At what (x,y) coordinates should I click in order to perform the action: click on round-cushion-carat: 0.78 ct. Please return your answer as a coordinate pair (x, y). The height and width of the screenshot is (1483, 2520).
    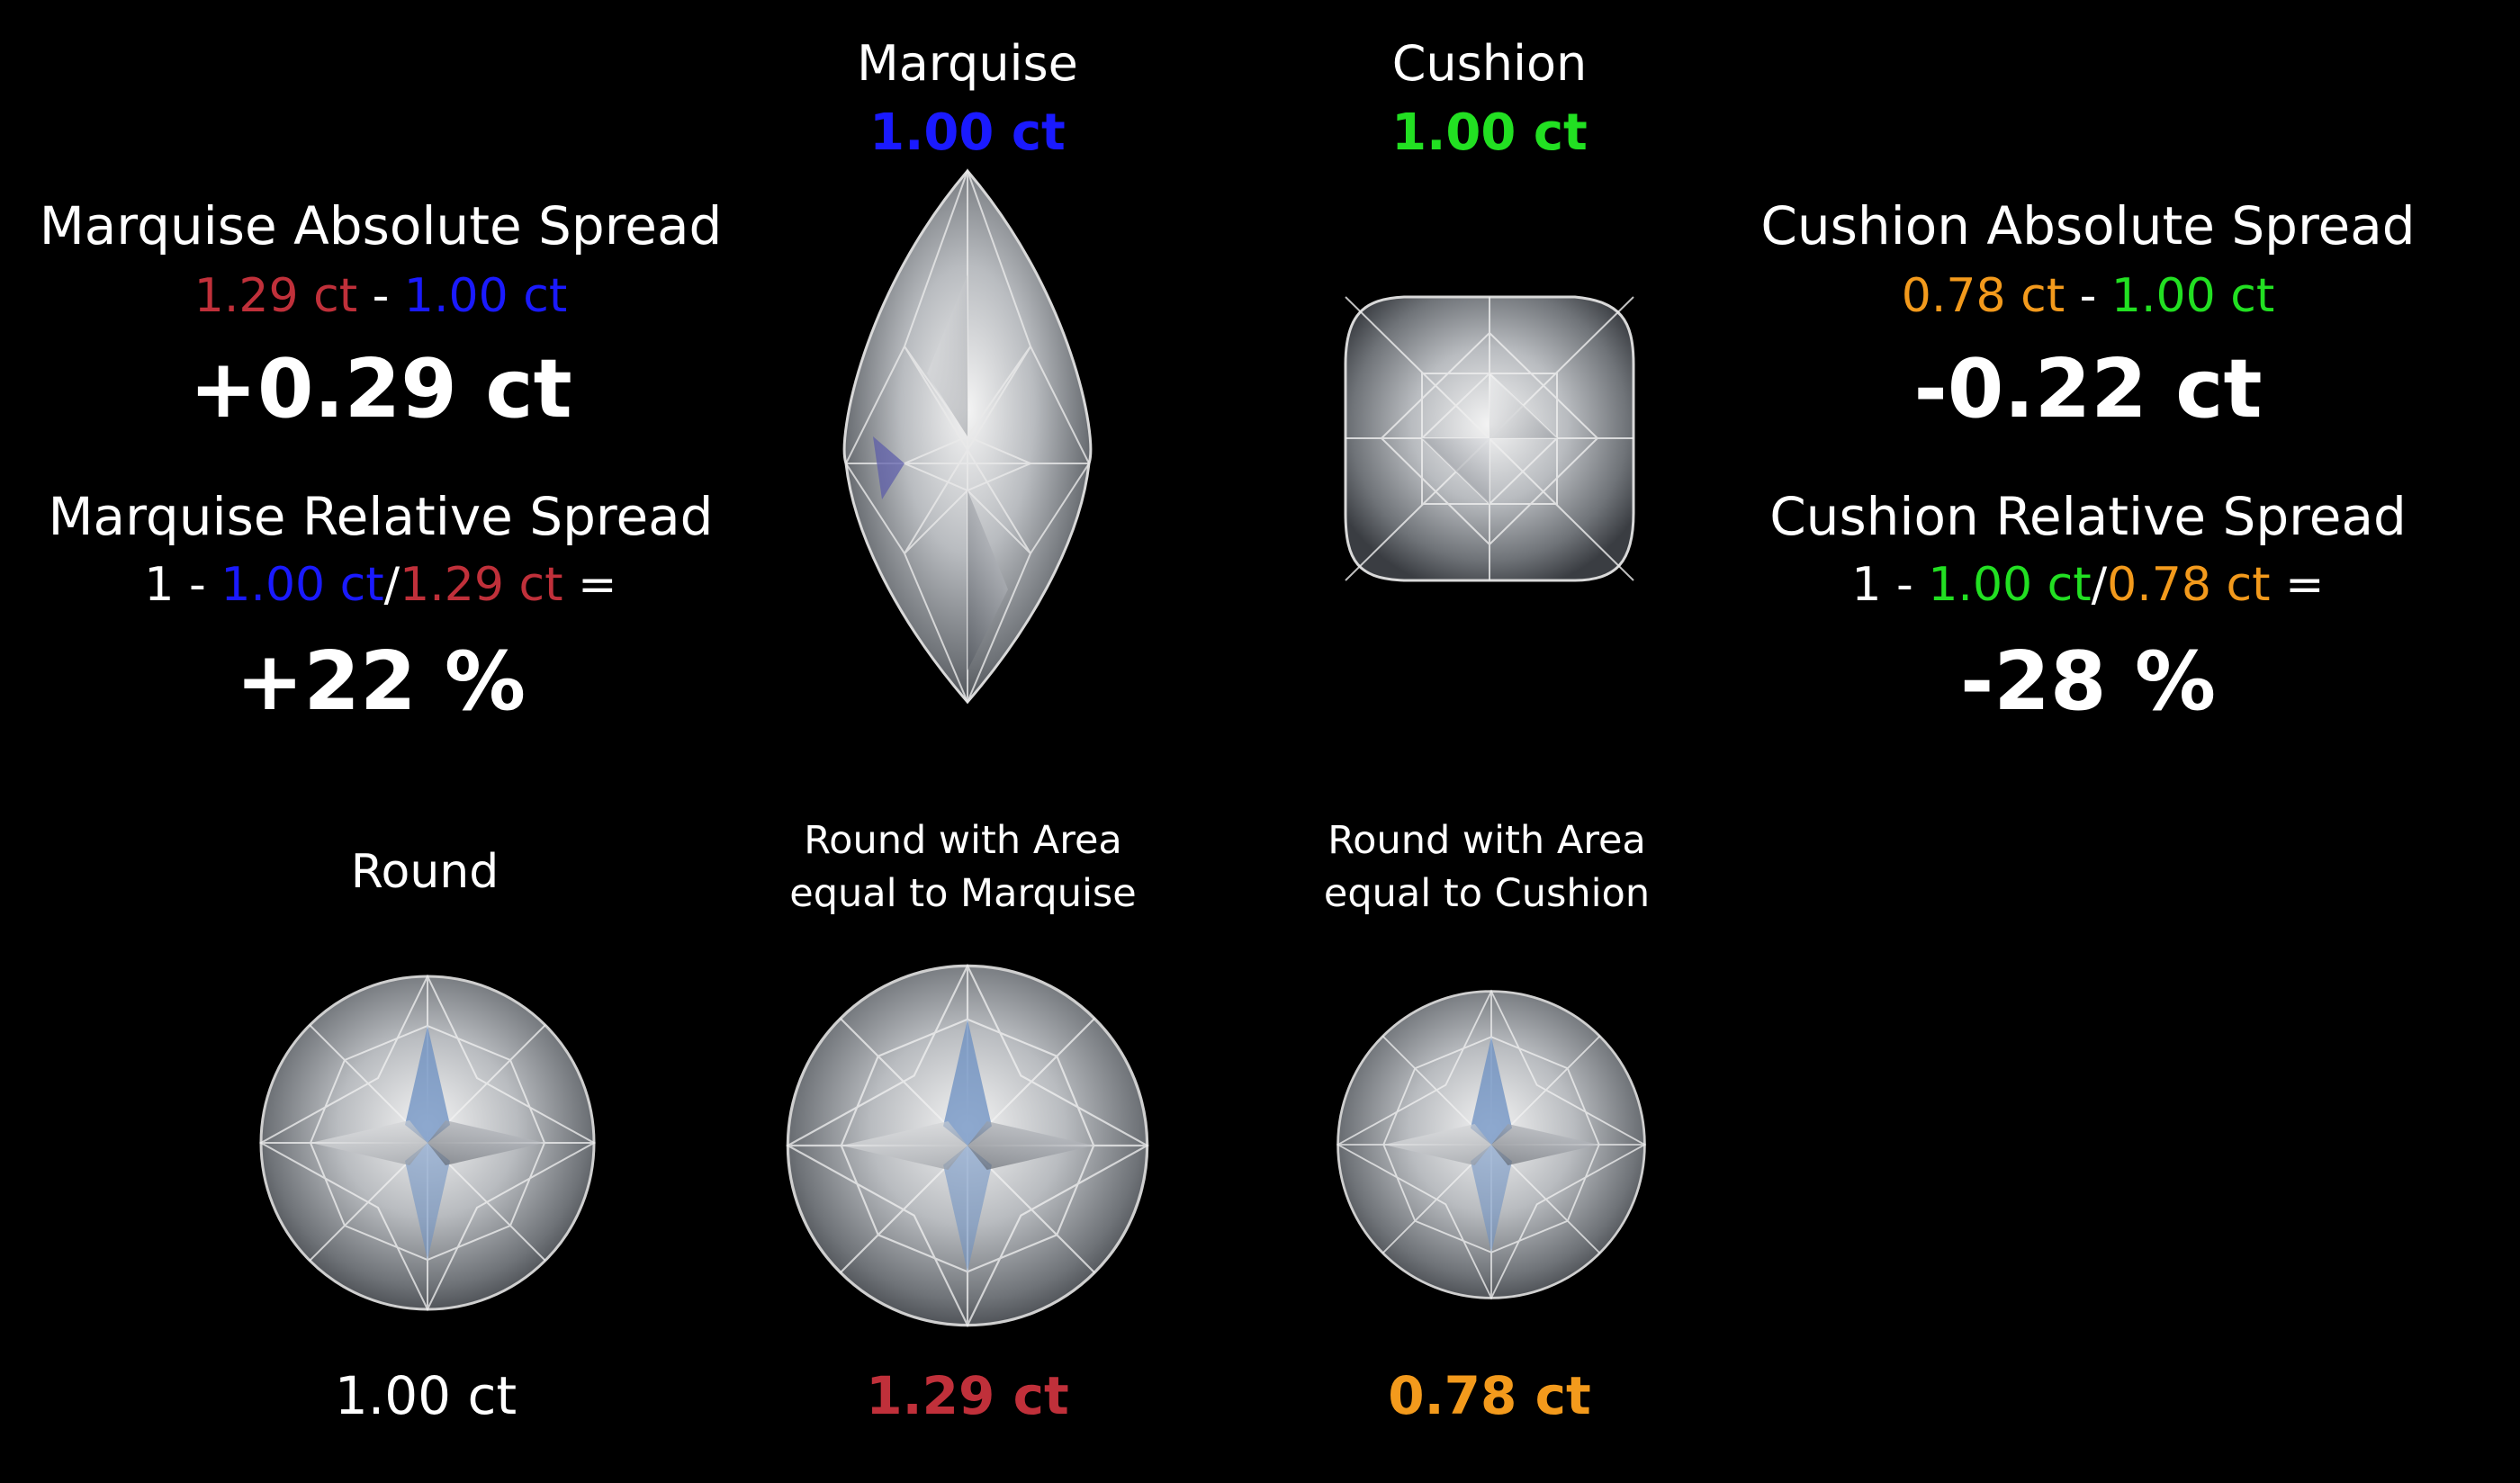
    Looking at the image, I should click on (1489, 1395).